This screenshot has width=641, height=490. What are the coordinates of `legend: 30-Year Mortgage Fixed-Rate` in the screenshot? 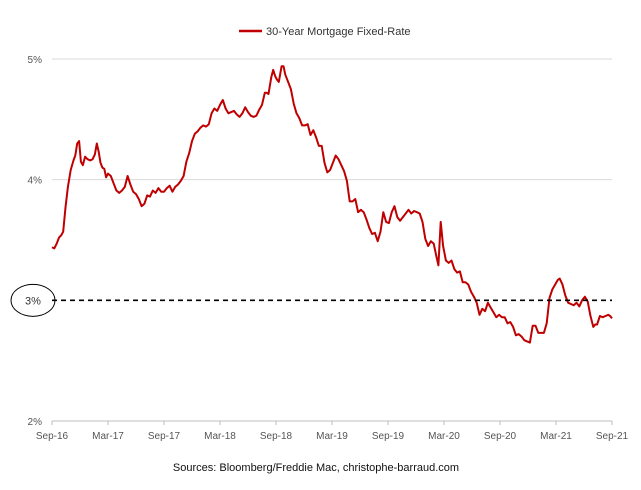 It's located at (325, 32).